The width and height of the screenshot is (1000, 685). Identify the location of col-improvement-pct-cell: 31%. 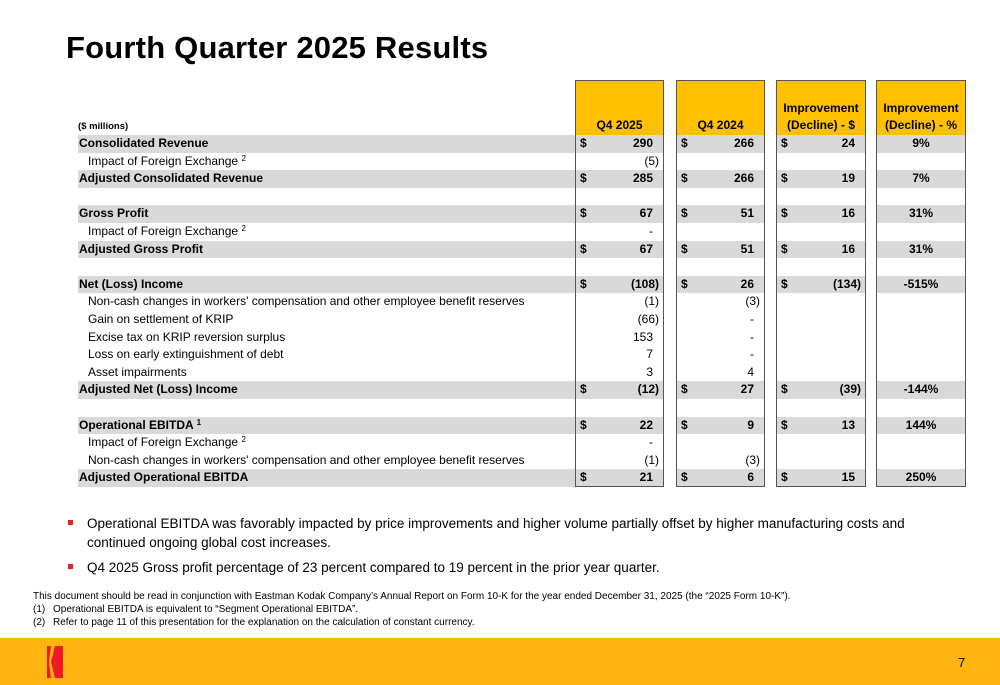
(921, 250).